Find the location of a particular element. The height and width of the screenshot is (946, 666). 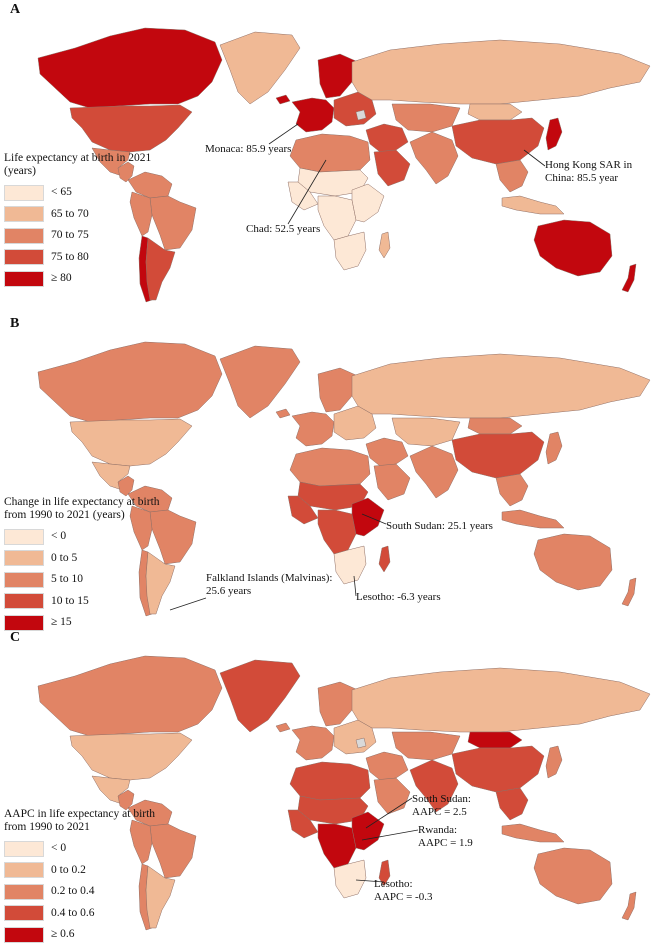

legend-item: < 65 is located at coordinates (91, 193).